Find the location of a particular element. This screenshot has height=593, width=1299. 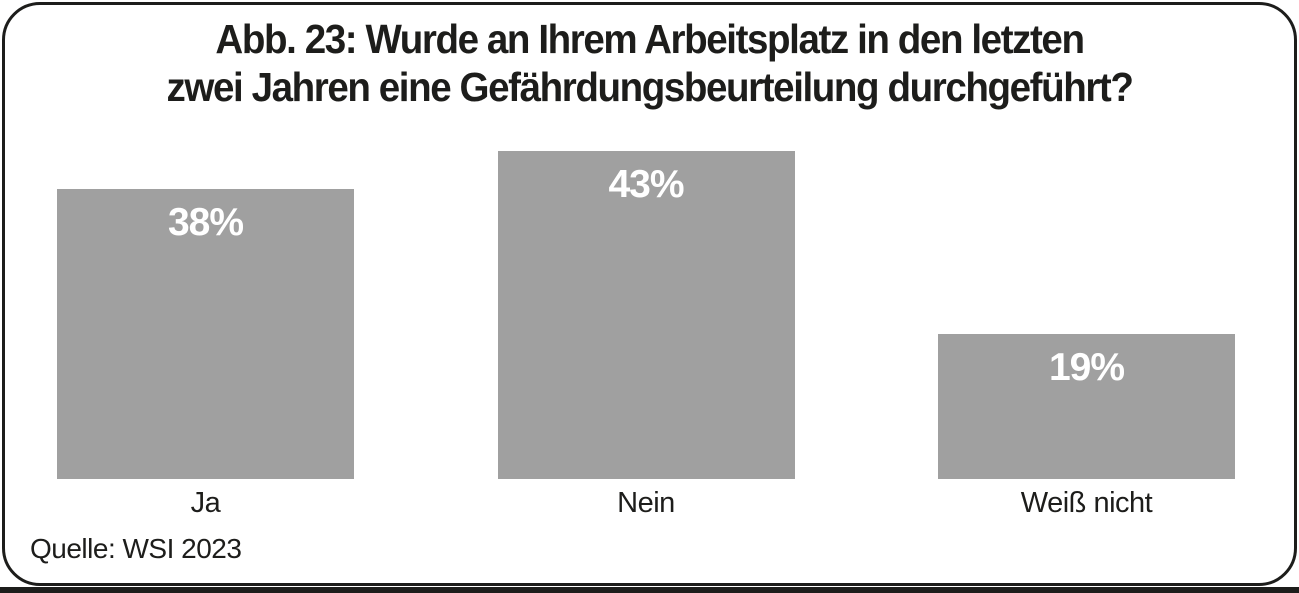

category-label-weiss-nicht: Weiß nicht is located at coordinates (1086, 503).